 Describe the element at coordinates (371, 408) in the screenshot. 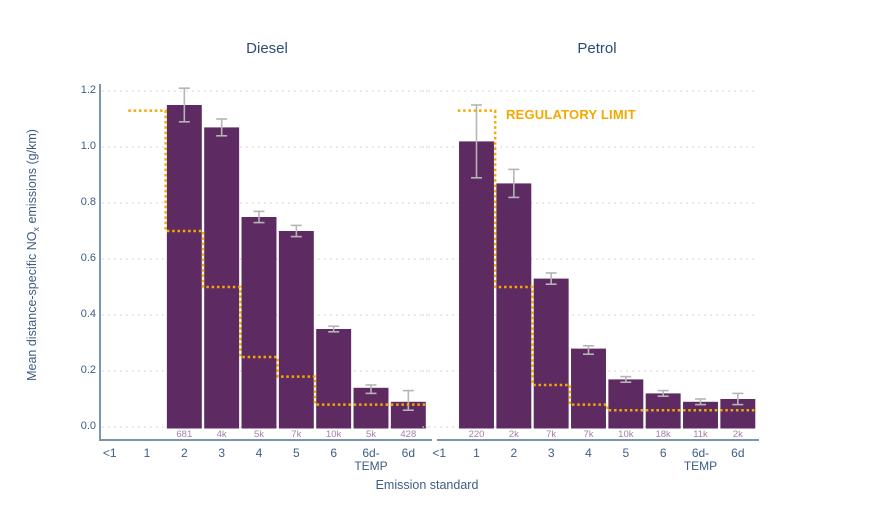

I see `bar-diesel-6d-TEMP` at that location.